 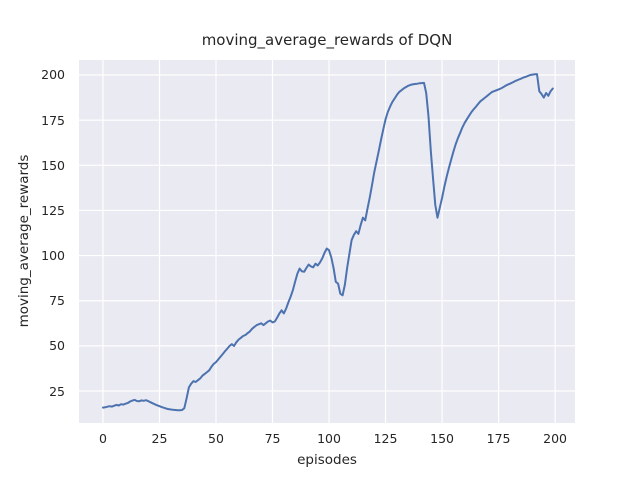 I want to click on x-tick-label: 25, so click(x=159, y=438).